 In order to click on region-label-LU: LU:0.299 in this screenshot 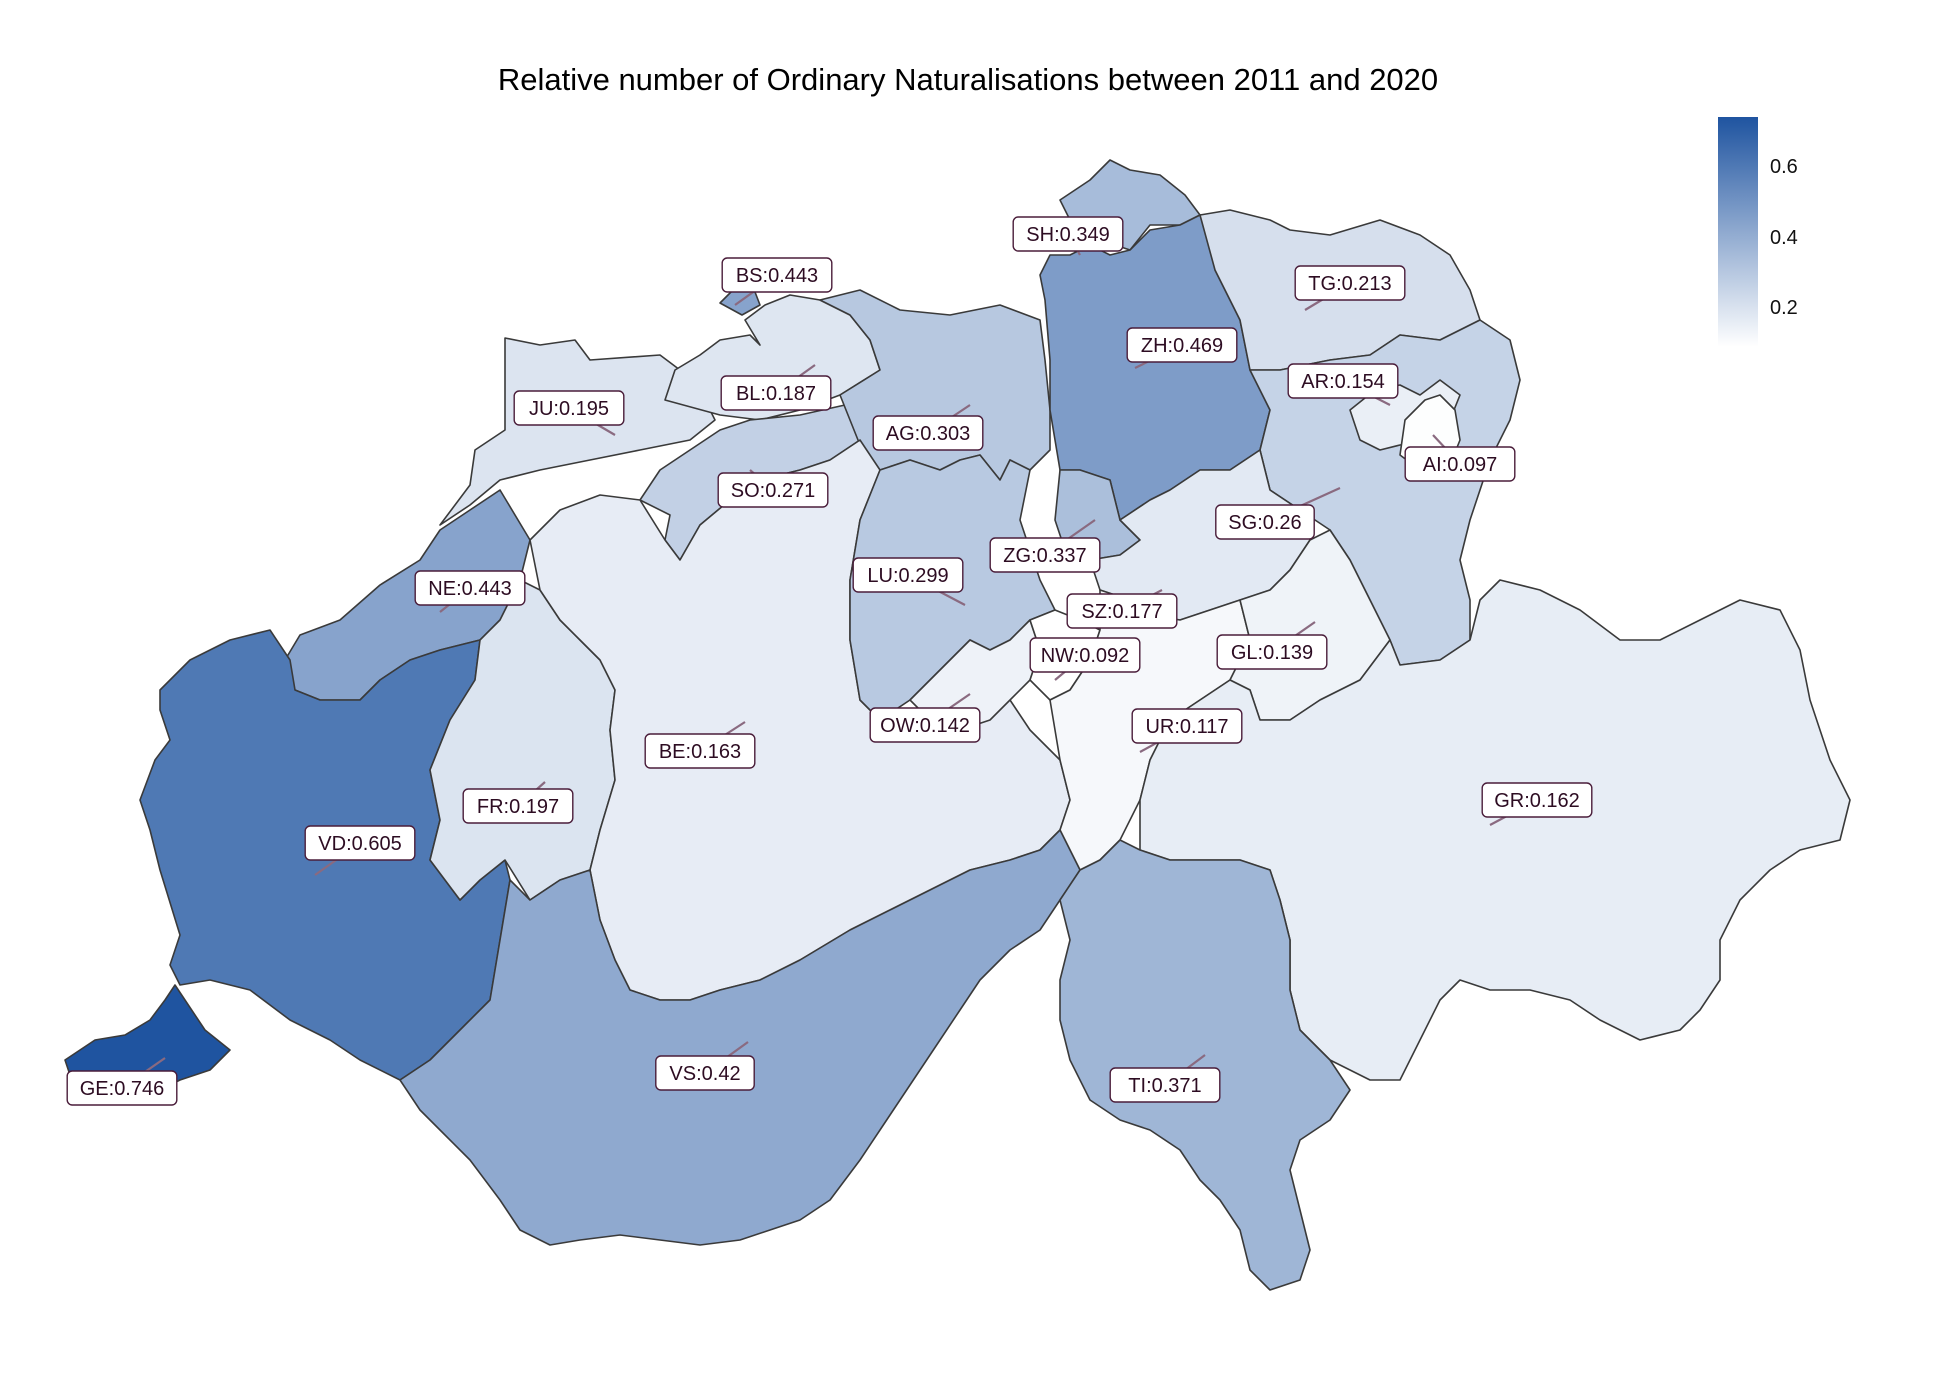, I will do `click(908, 575)`.